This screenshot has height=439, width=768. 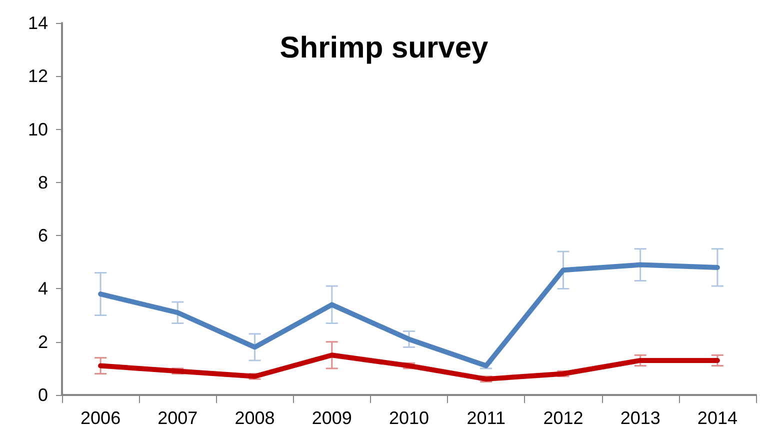 What do you see at coordinates (384, 48) in the screenshot?
I see `chart-title: Shrimp survey` at bounding box center [384, 48].